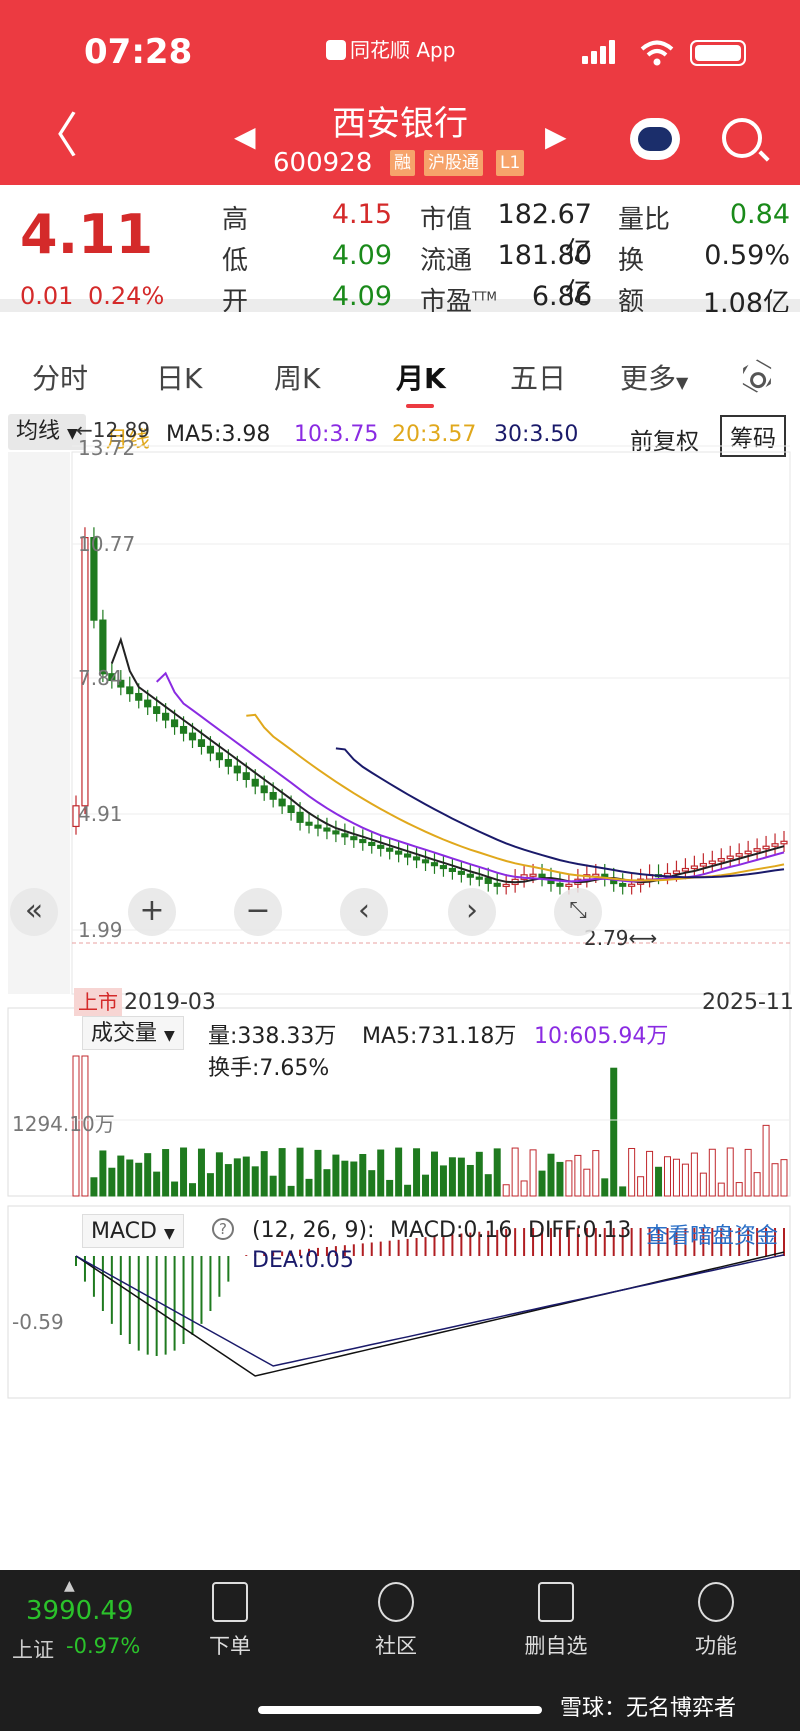 The width and height of the screenshot is (800, 1731). What do you see at coordinates (664, 442) in the screenshot?
I see `adjust-mode: 前复权` at bounding box center [664, 442].